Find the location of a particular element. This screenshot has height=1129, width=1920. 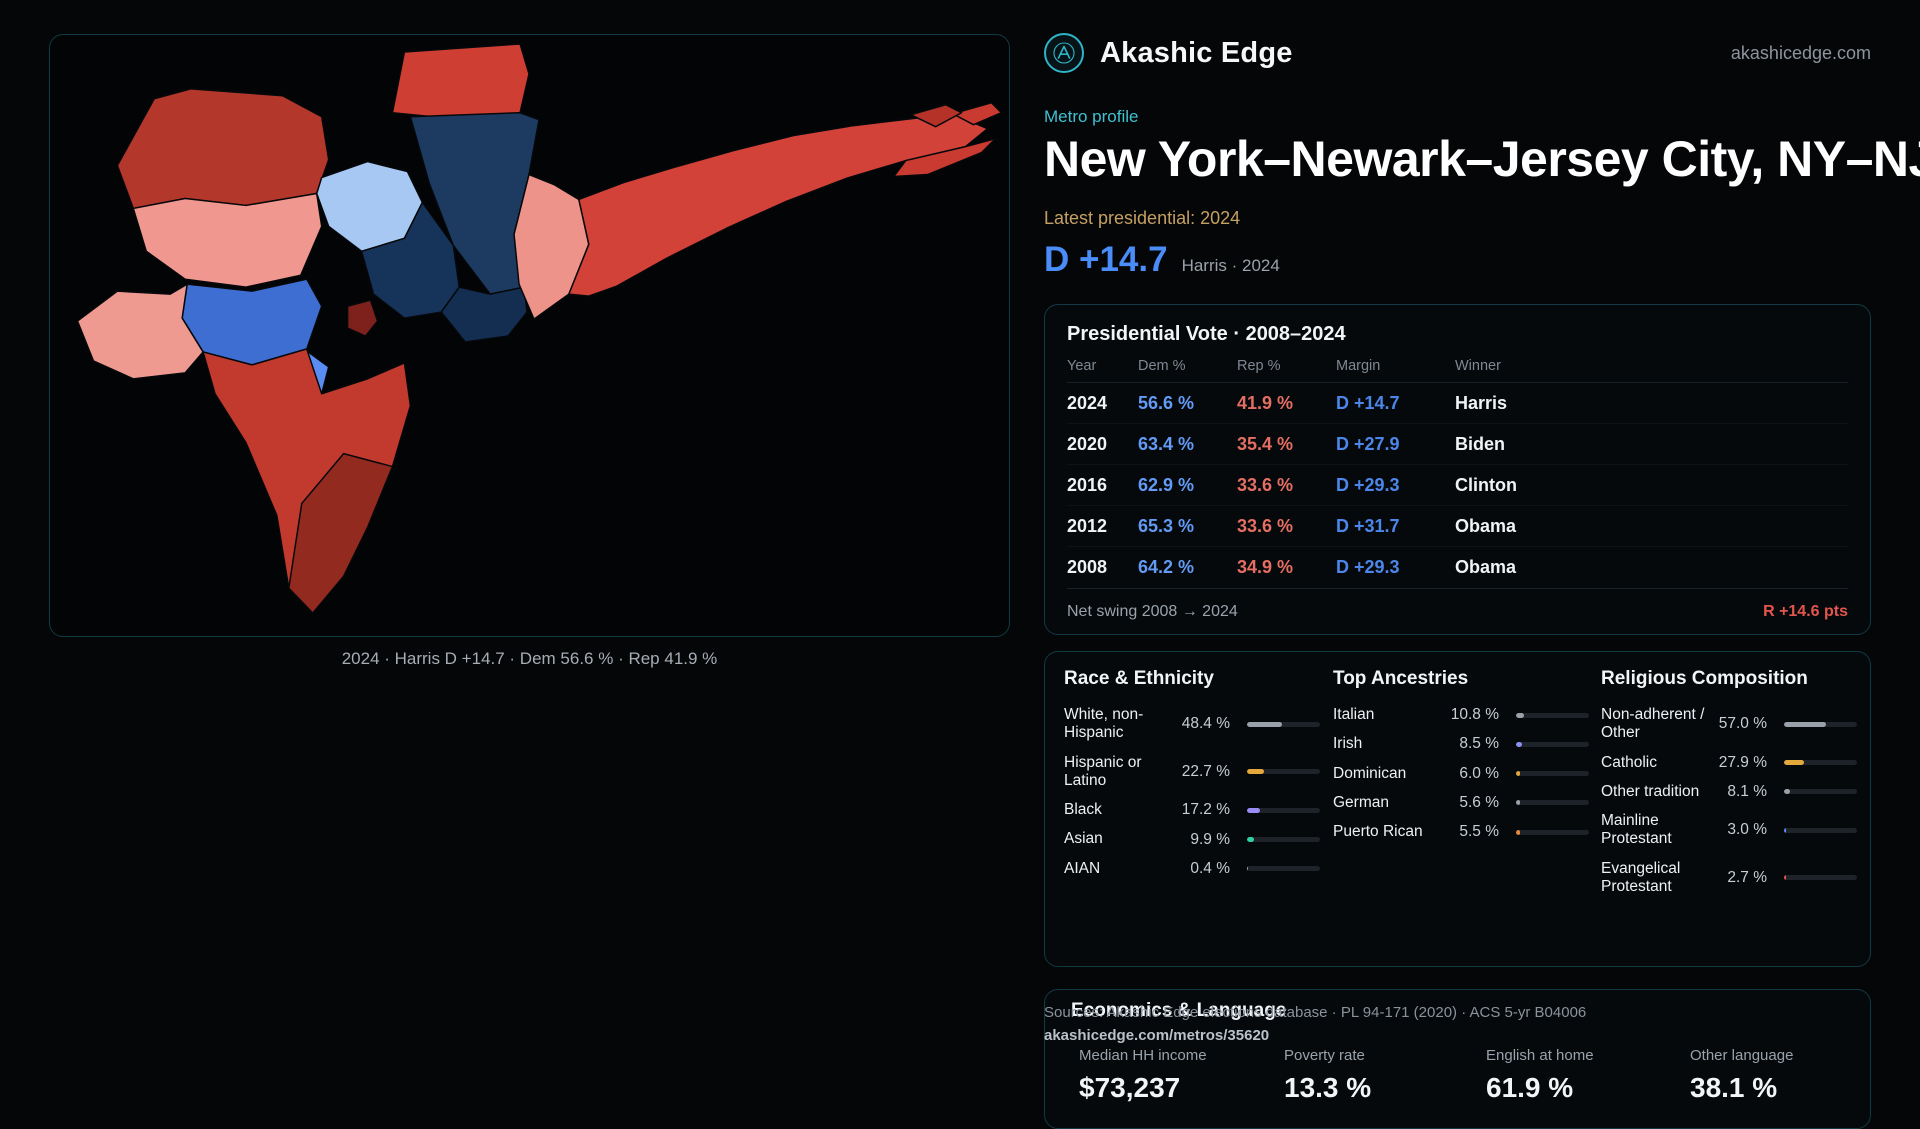

row-value: 17.2 % is located at coordinates (1205, 810).